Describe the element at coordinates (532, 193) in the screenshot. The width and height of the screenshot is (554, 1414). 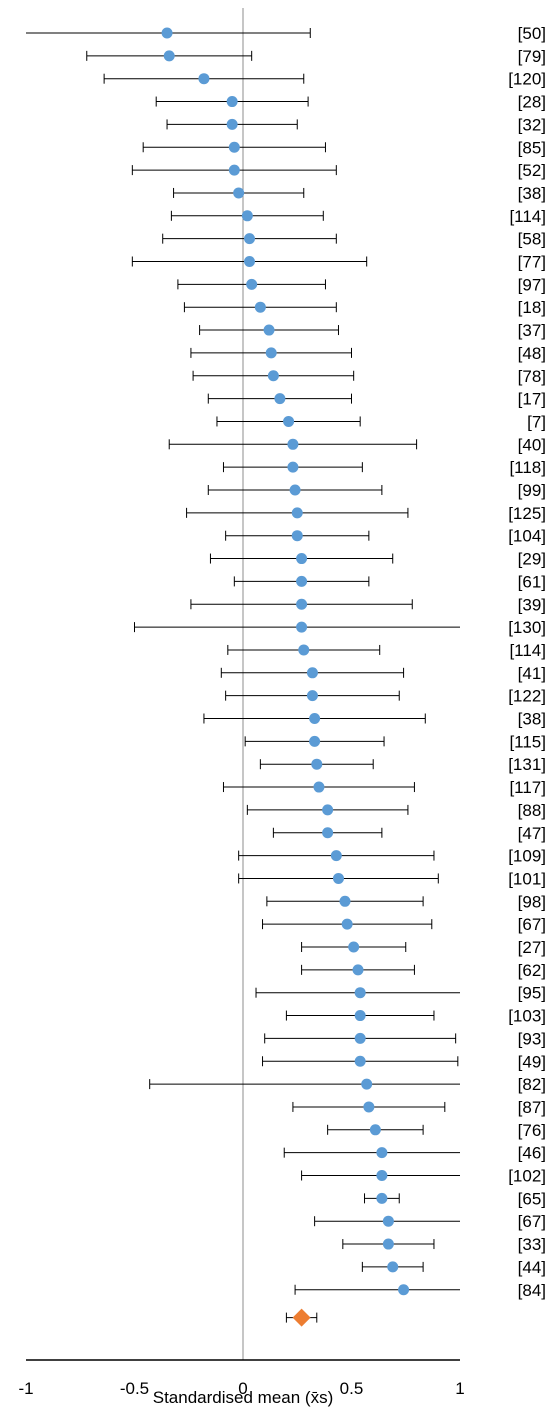
I see `study-reference-label: [38]` at that location.